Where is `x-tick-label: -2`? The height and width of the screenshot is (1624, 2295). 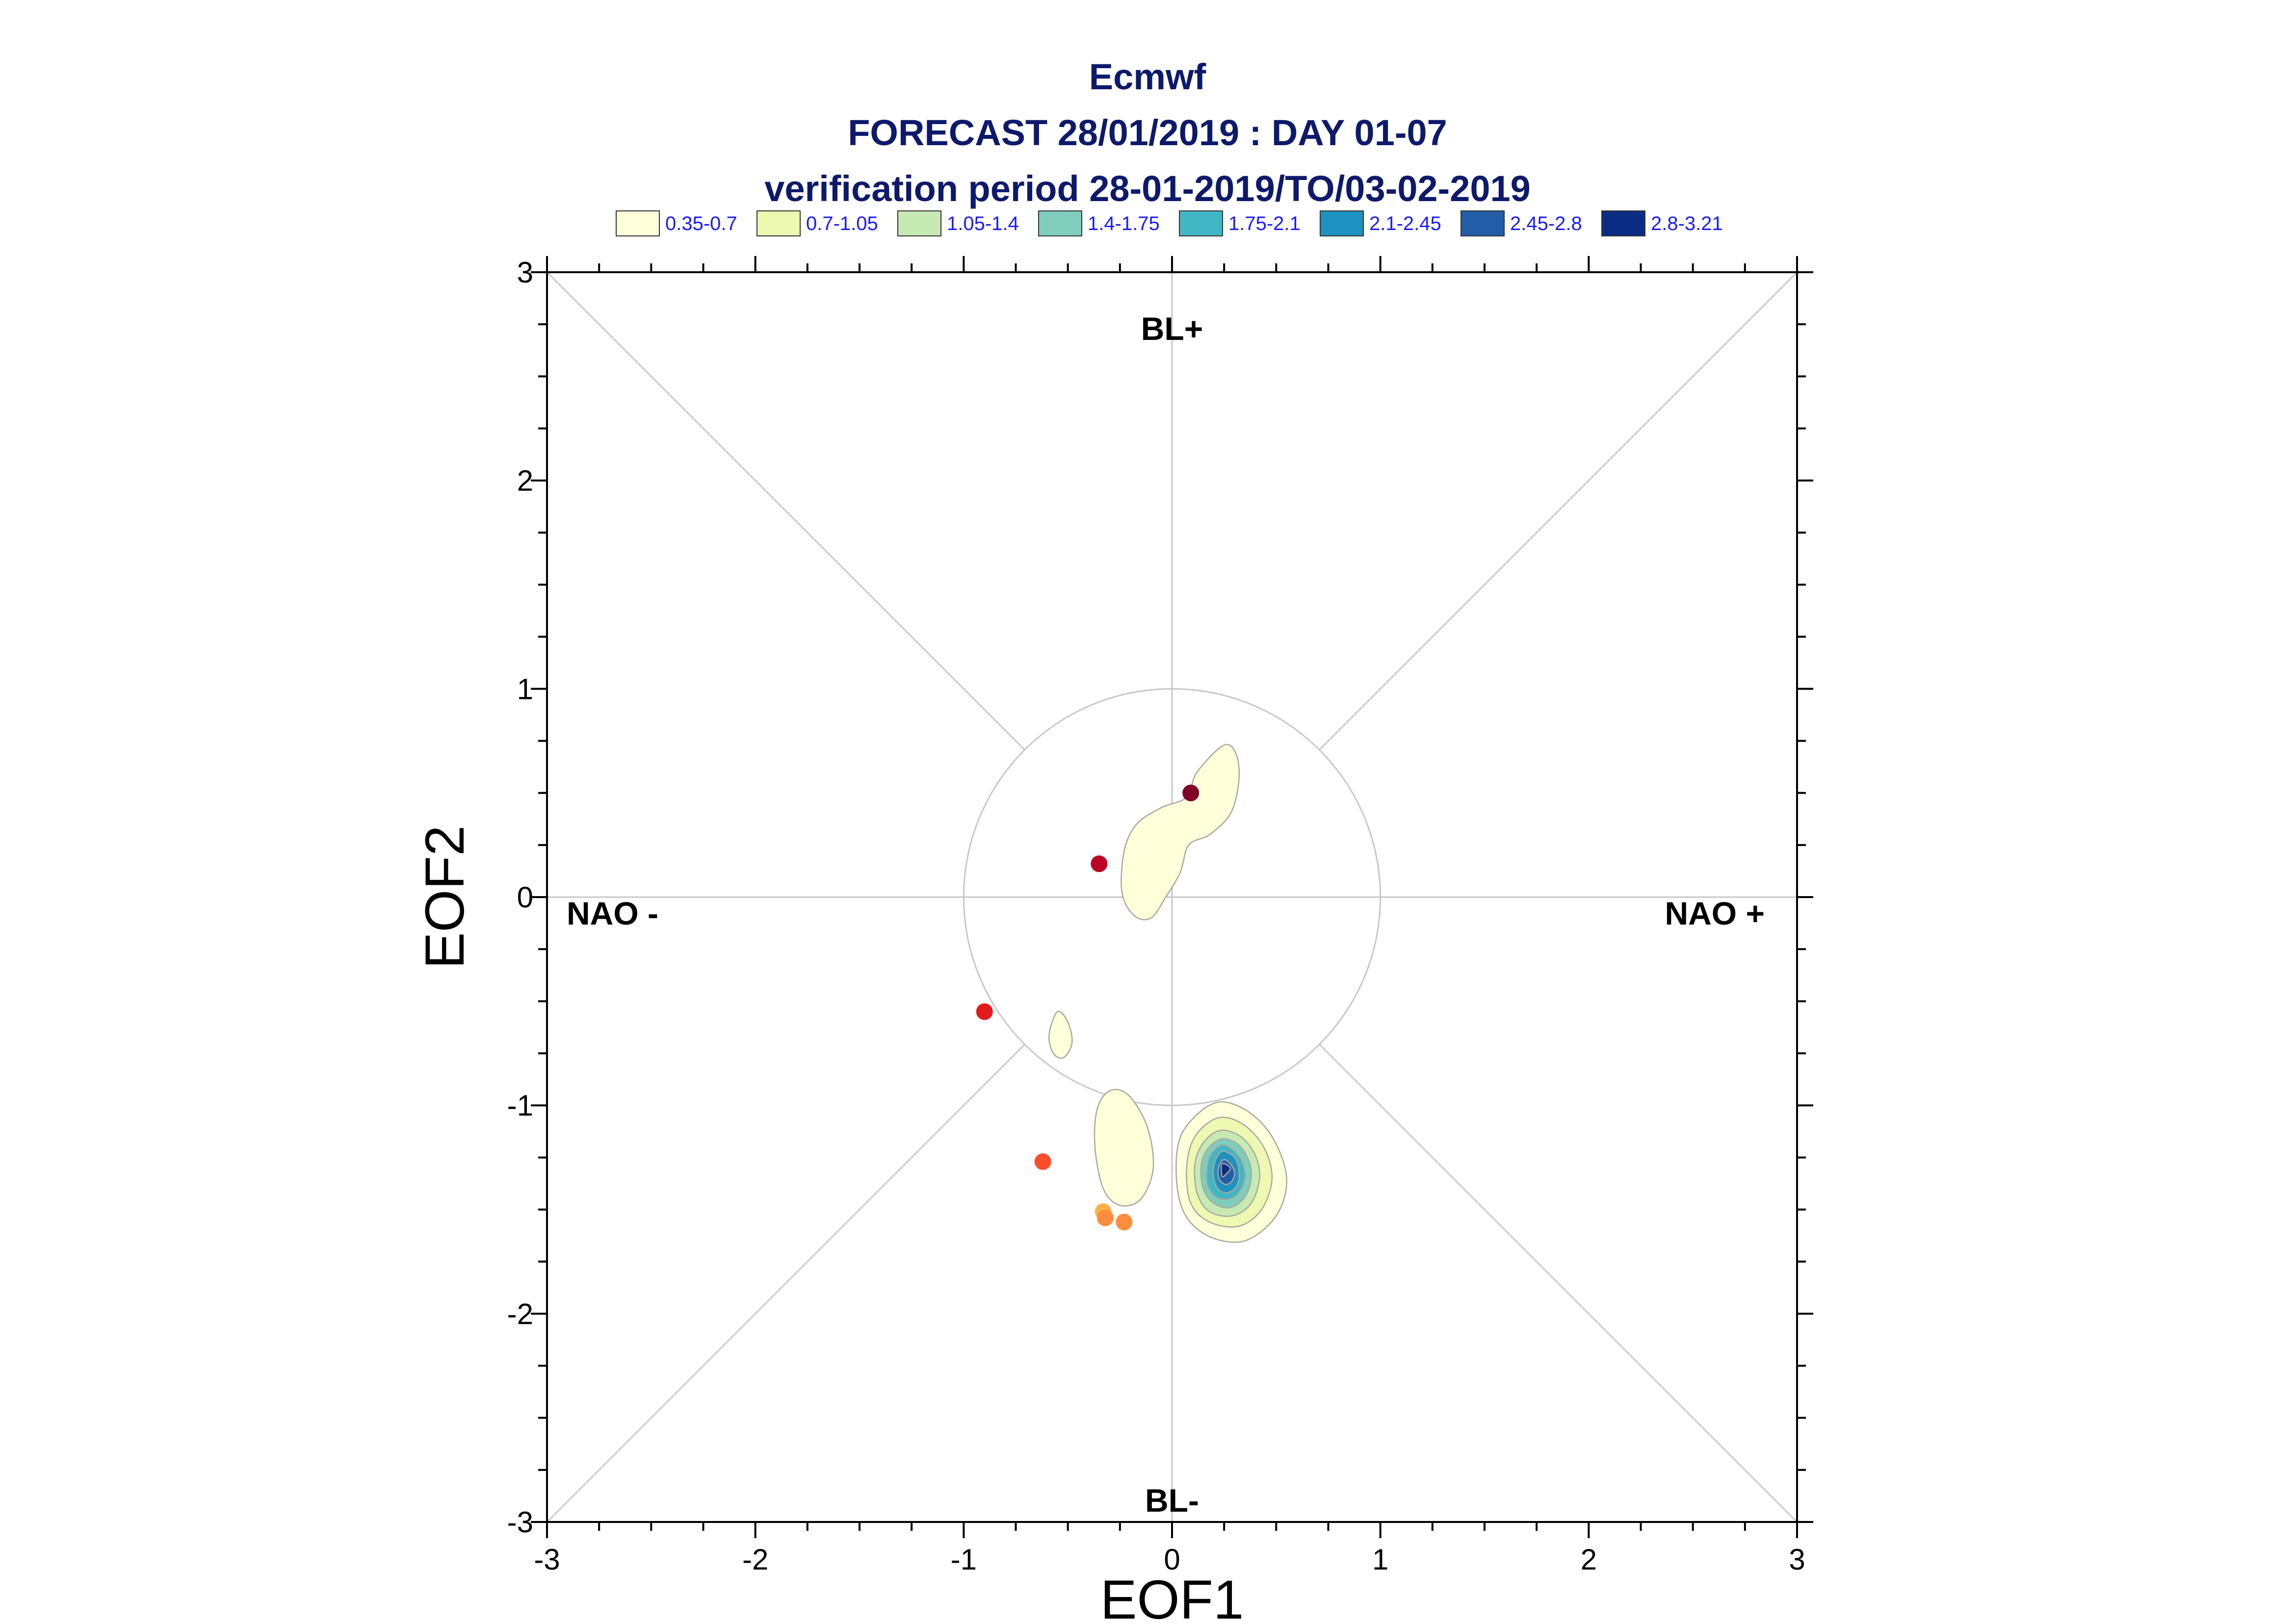 x-tick-label: -2 is located at coordinates (755, 1559).